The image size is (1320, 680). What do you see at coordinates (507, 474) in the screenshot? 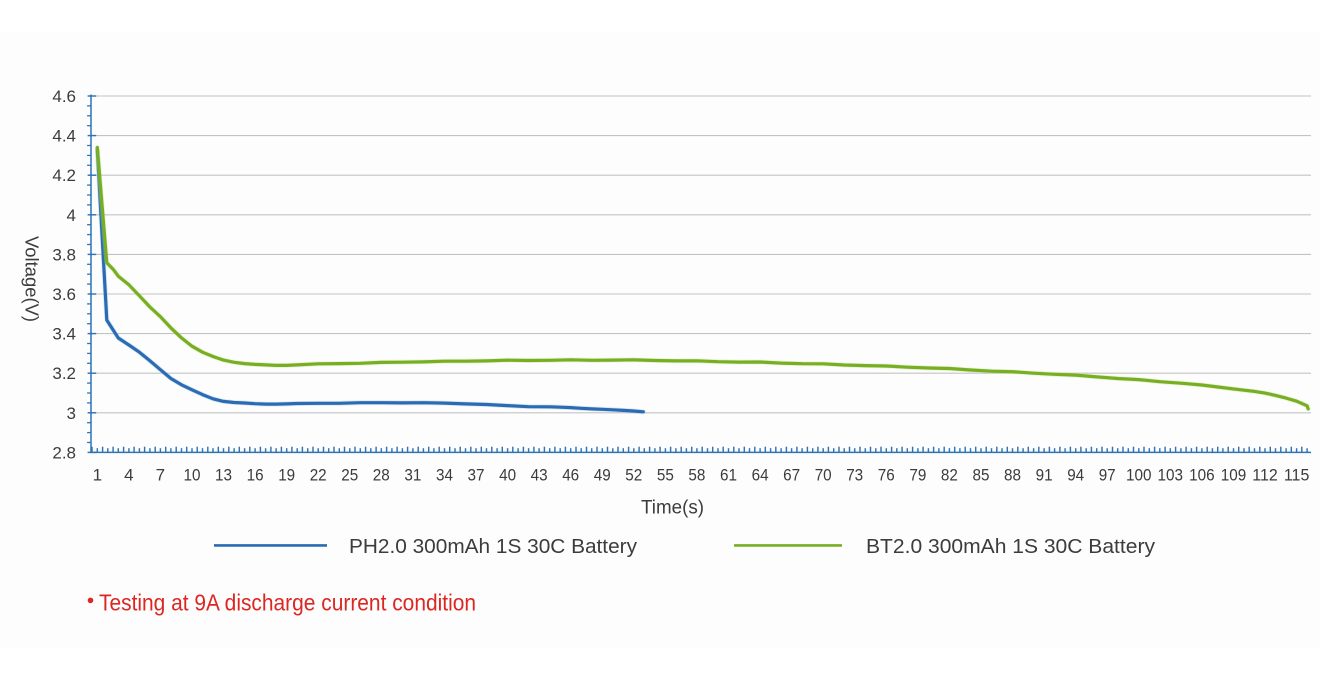
I see `svg-text: 40` at bounding box center [507, 474].